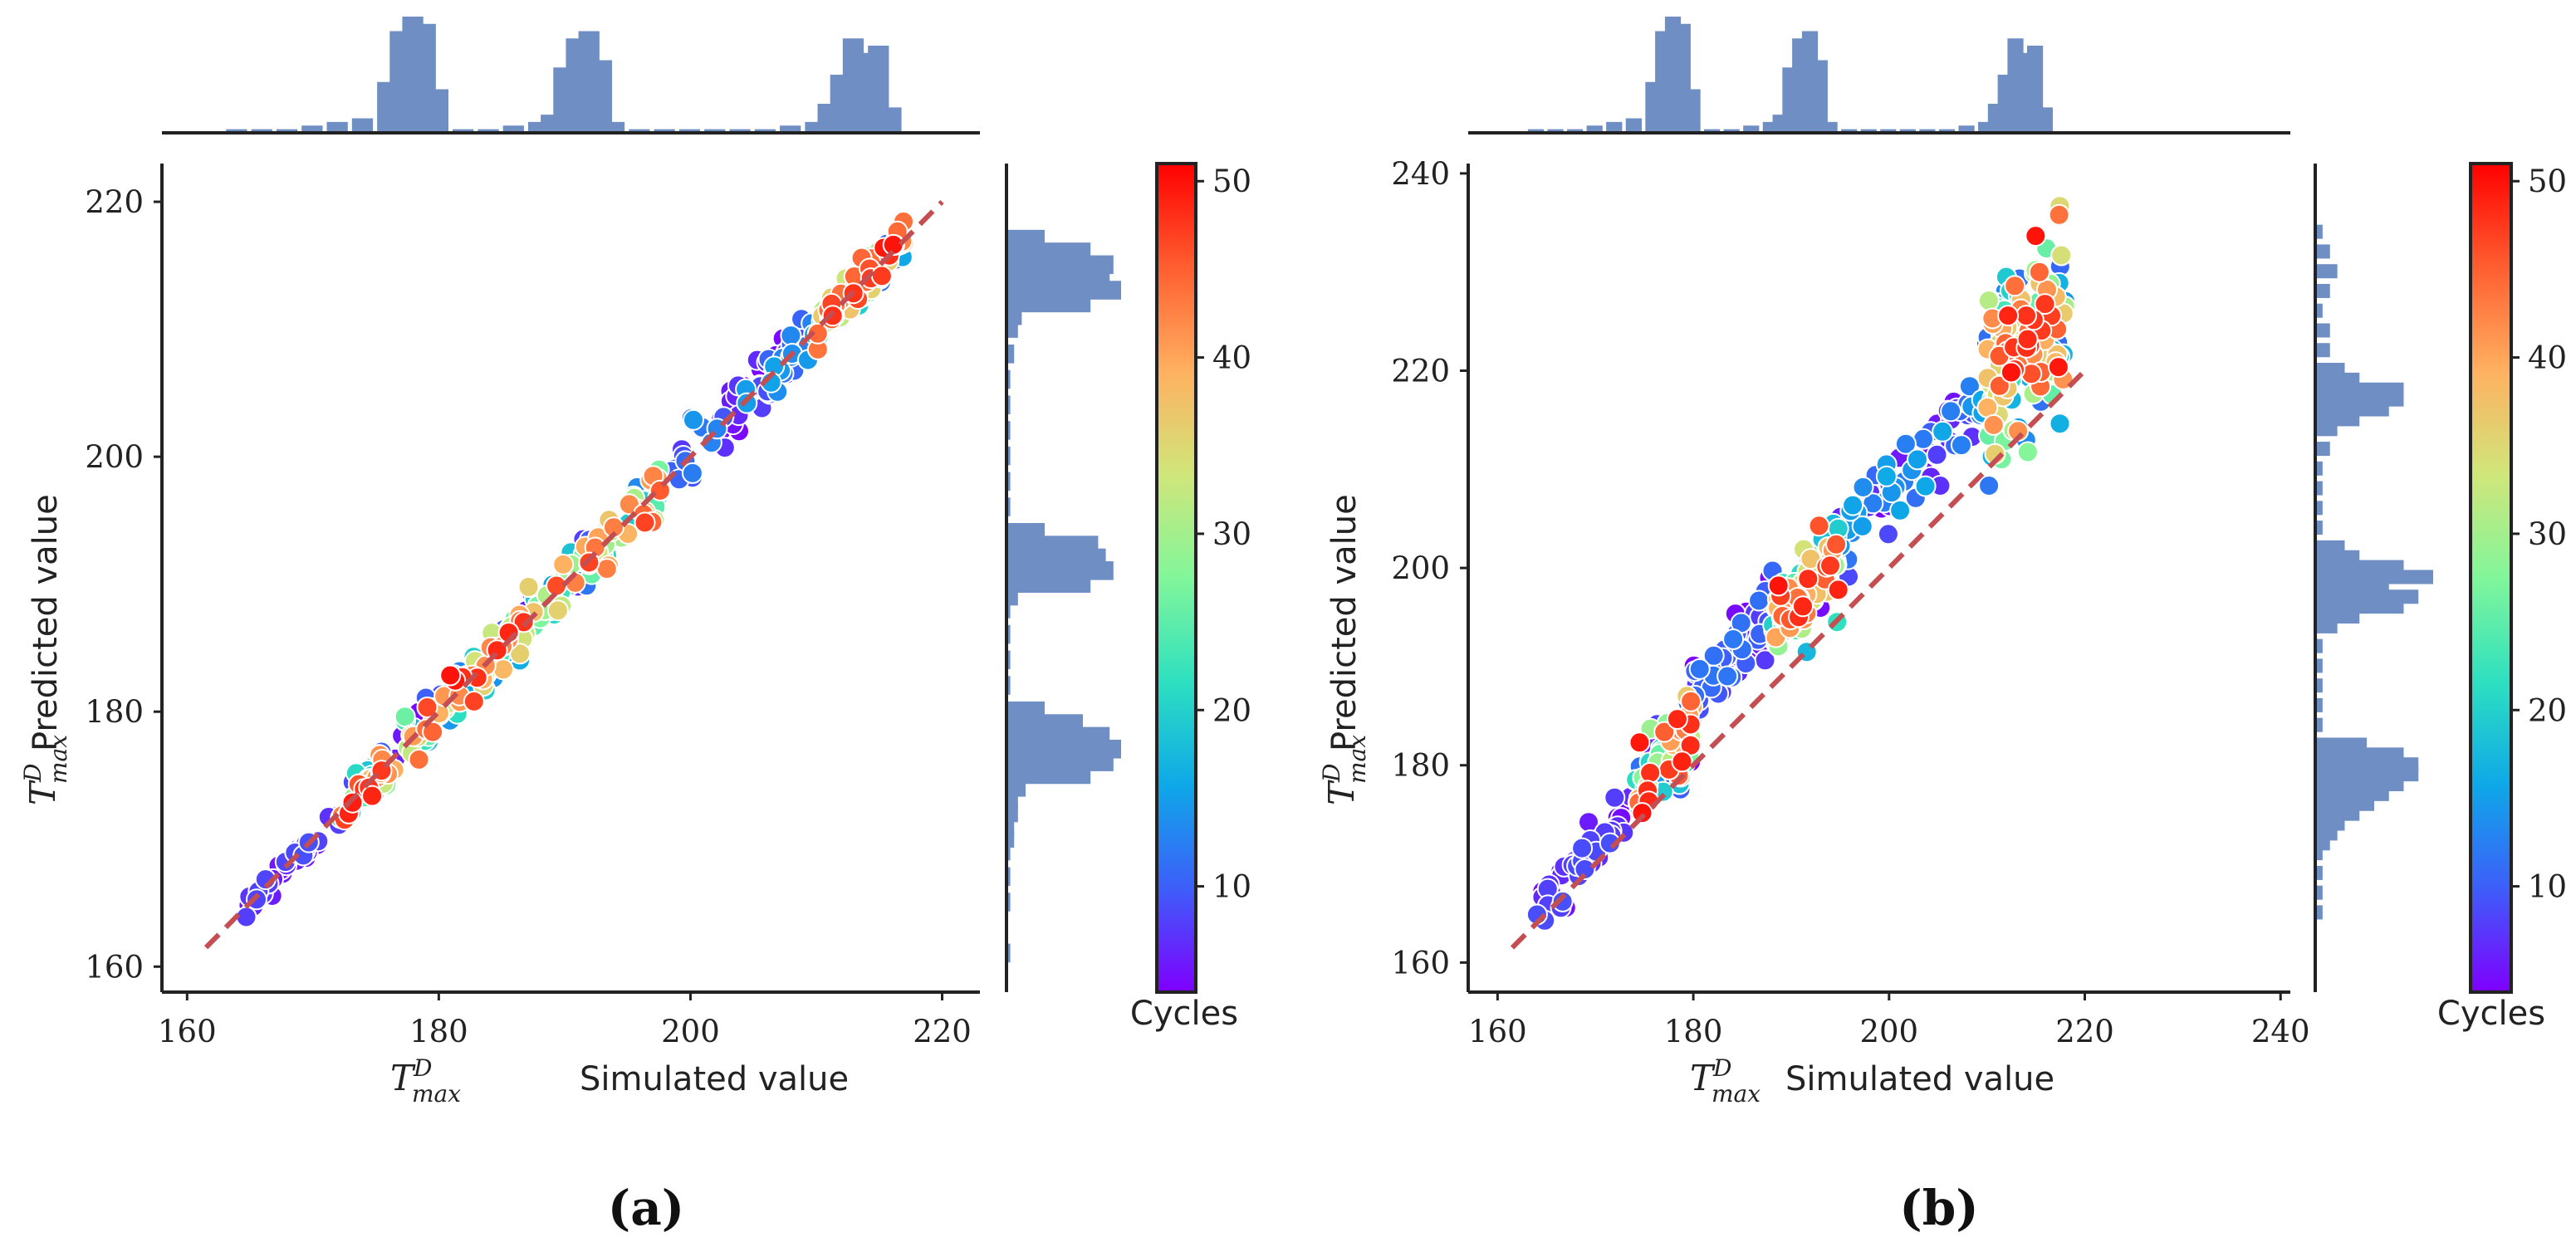 This screenshot has height=1247, width=2576. What do you see at coordinates (646, 1208) in the screenshot?
I see `panel-label-a: (a)` at bounding box center [646, 1208].